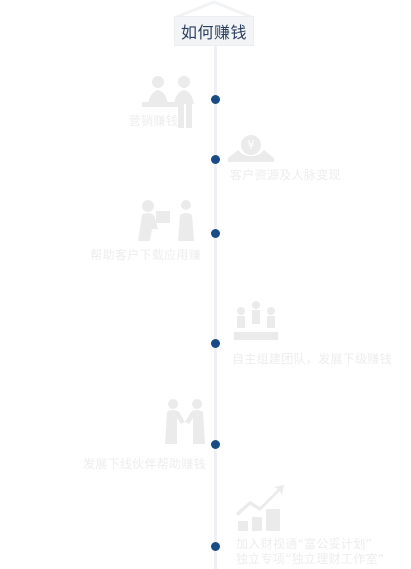  Describe the element at coordinates (145, 255) in the screenshot. I see `timeline-item-label: 帮助客户下载应用赚` at that location.